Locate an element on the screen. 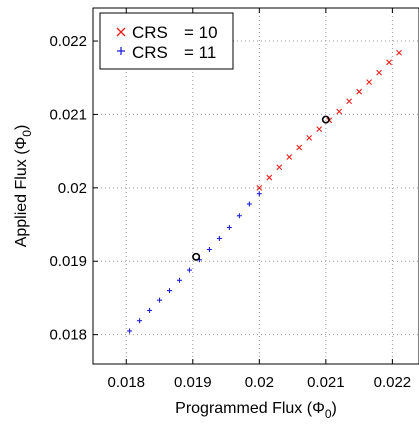 Image resolution: width=419 pixels, height=429 pixels. x-tick-label: 0.021 is located at coordinates (326, 382).